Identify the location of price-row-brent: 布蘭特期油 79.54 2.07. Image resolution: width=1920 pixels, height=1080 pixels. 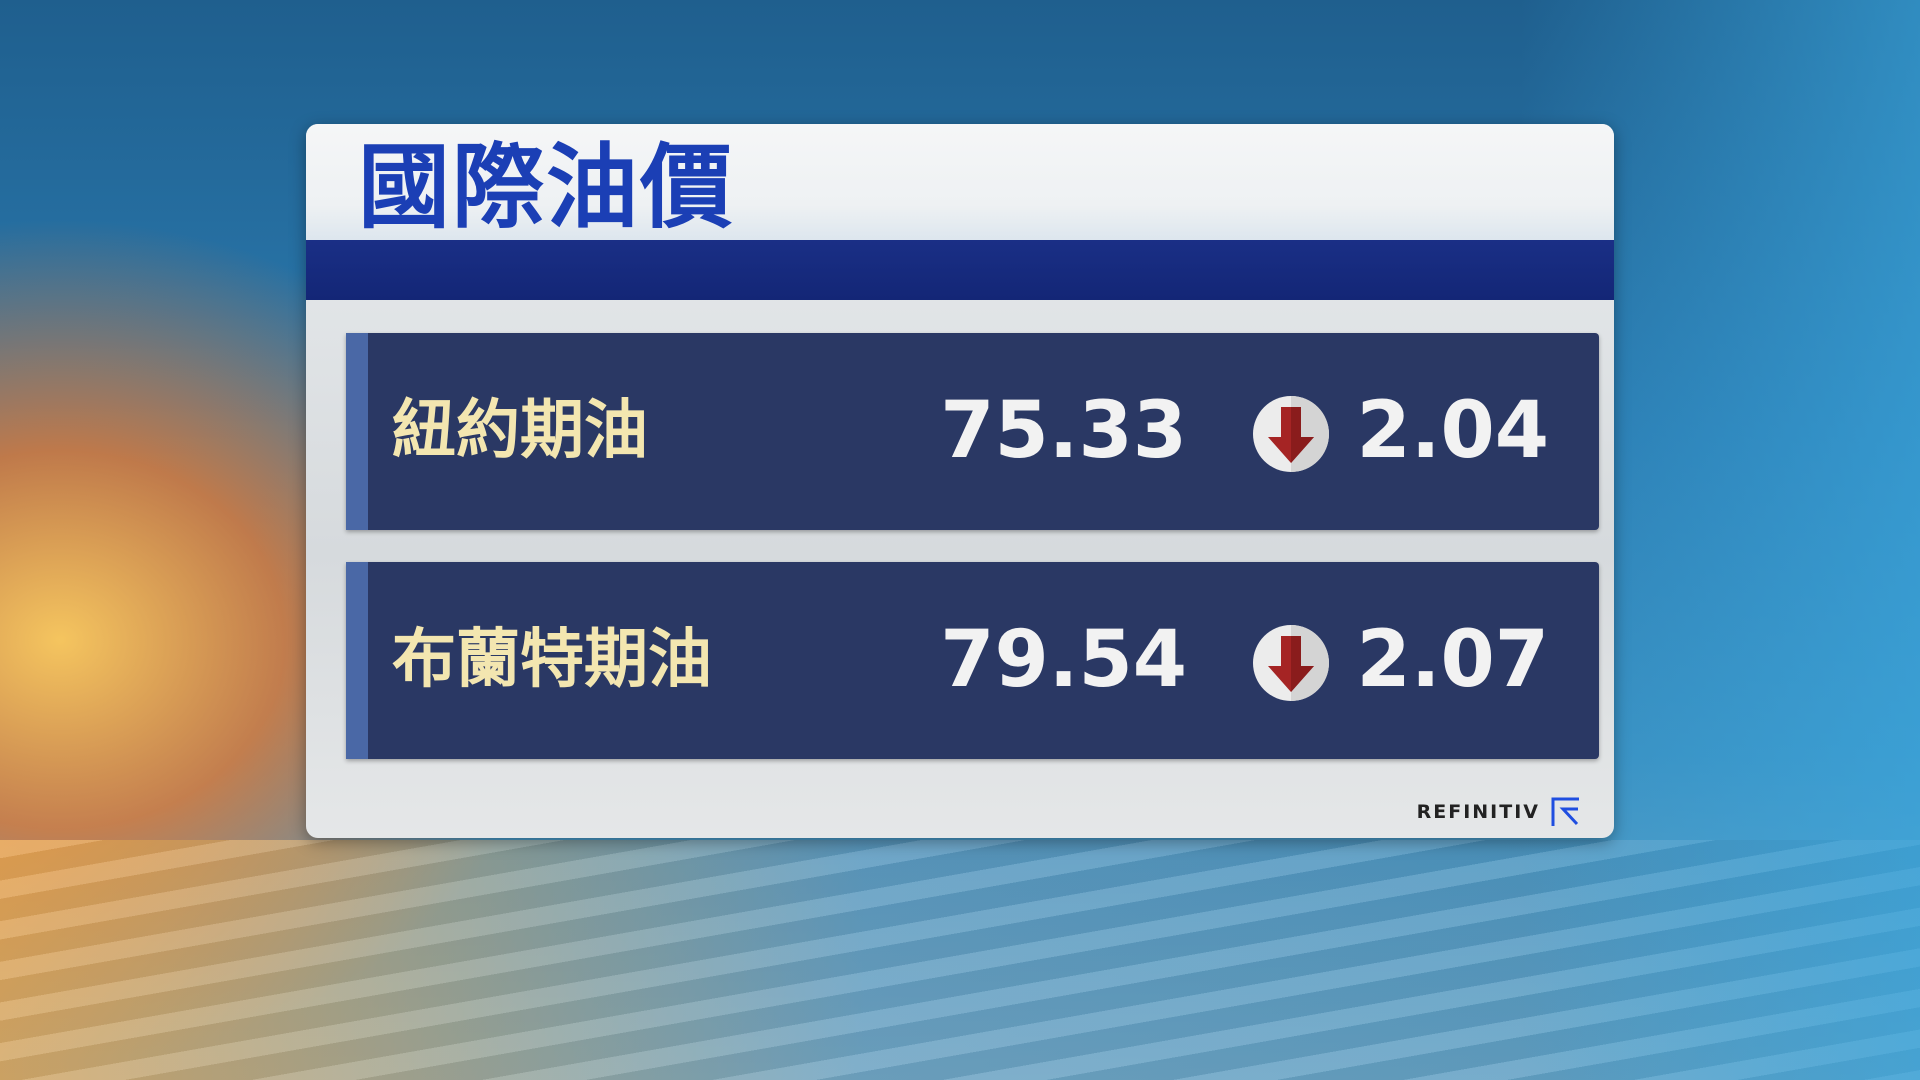
(972, 660).